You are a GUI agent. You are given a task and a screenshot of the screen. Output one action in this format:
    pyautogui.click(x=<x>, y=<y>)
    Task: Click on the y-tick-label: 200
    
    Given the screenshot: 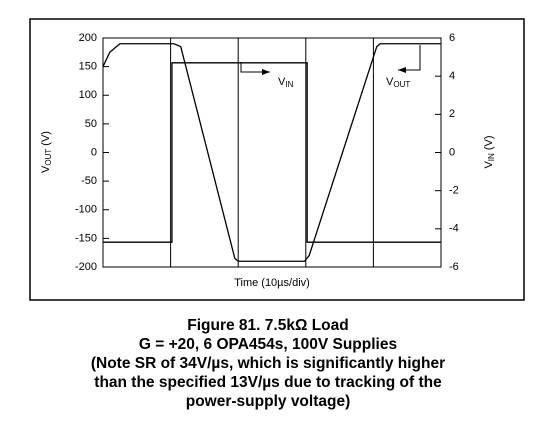 What is the action you would take?
    pyautogui.click(x=88, y=38)
    